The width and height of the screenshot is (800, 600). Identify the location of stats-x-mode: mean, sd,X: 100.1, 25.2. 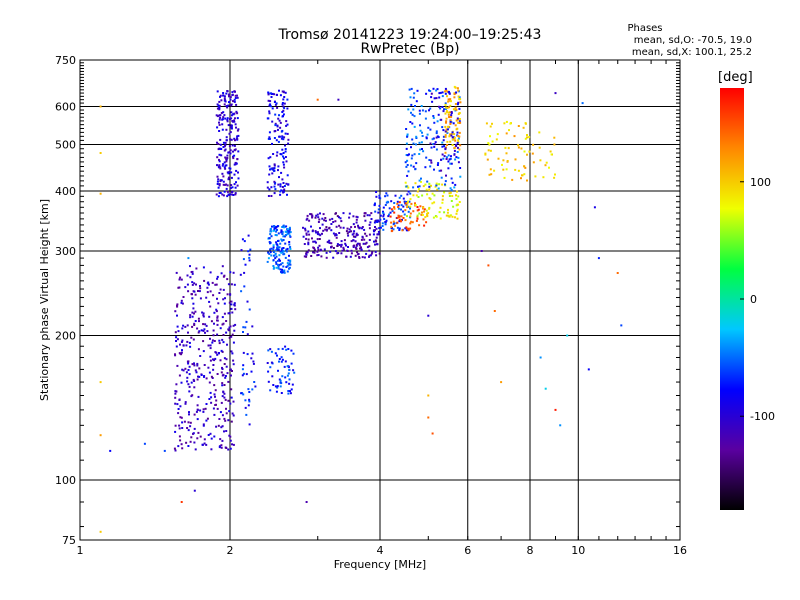
(691, 52).